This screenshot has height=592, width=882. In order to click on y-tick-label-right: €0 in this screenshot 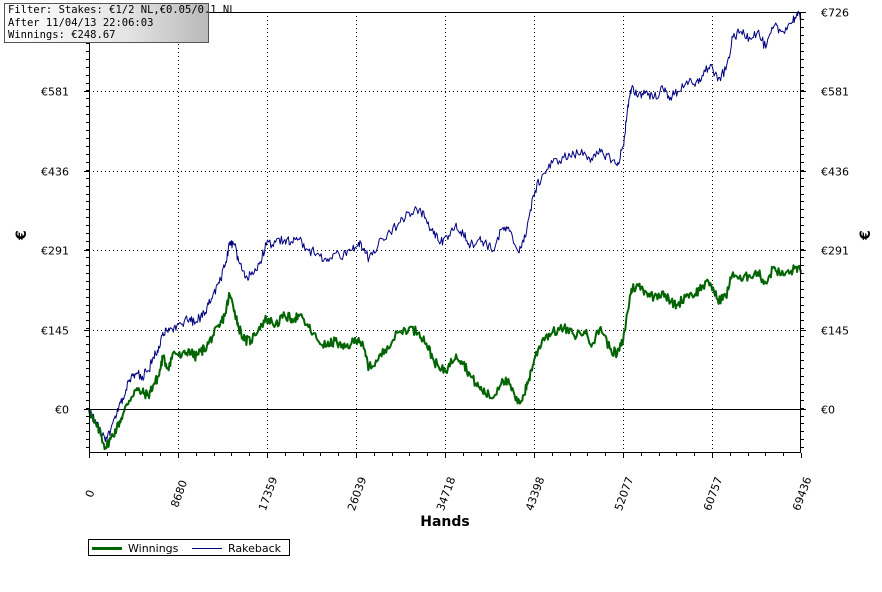, I will do `click(828, 410)`.